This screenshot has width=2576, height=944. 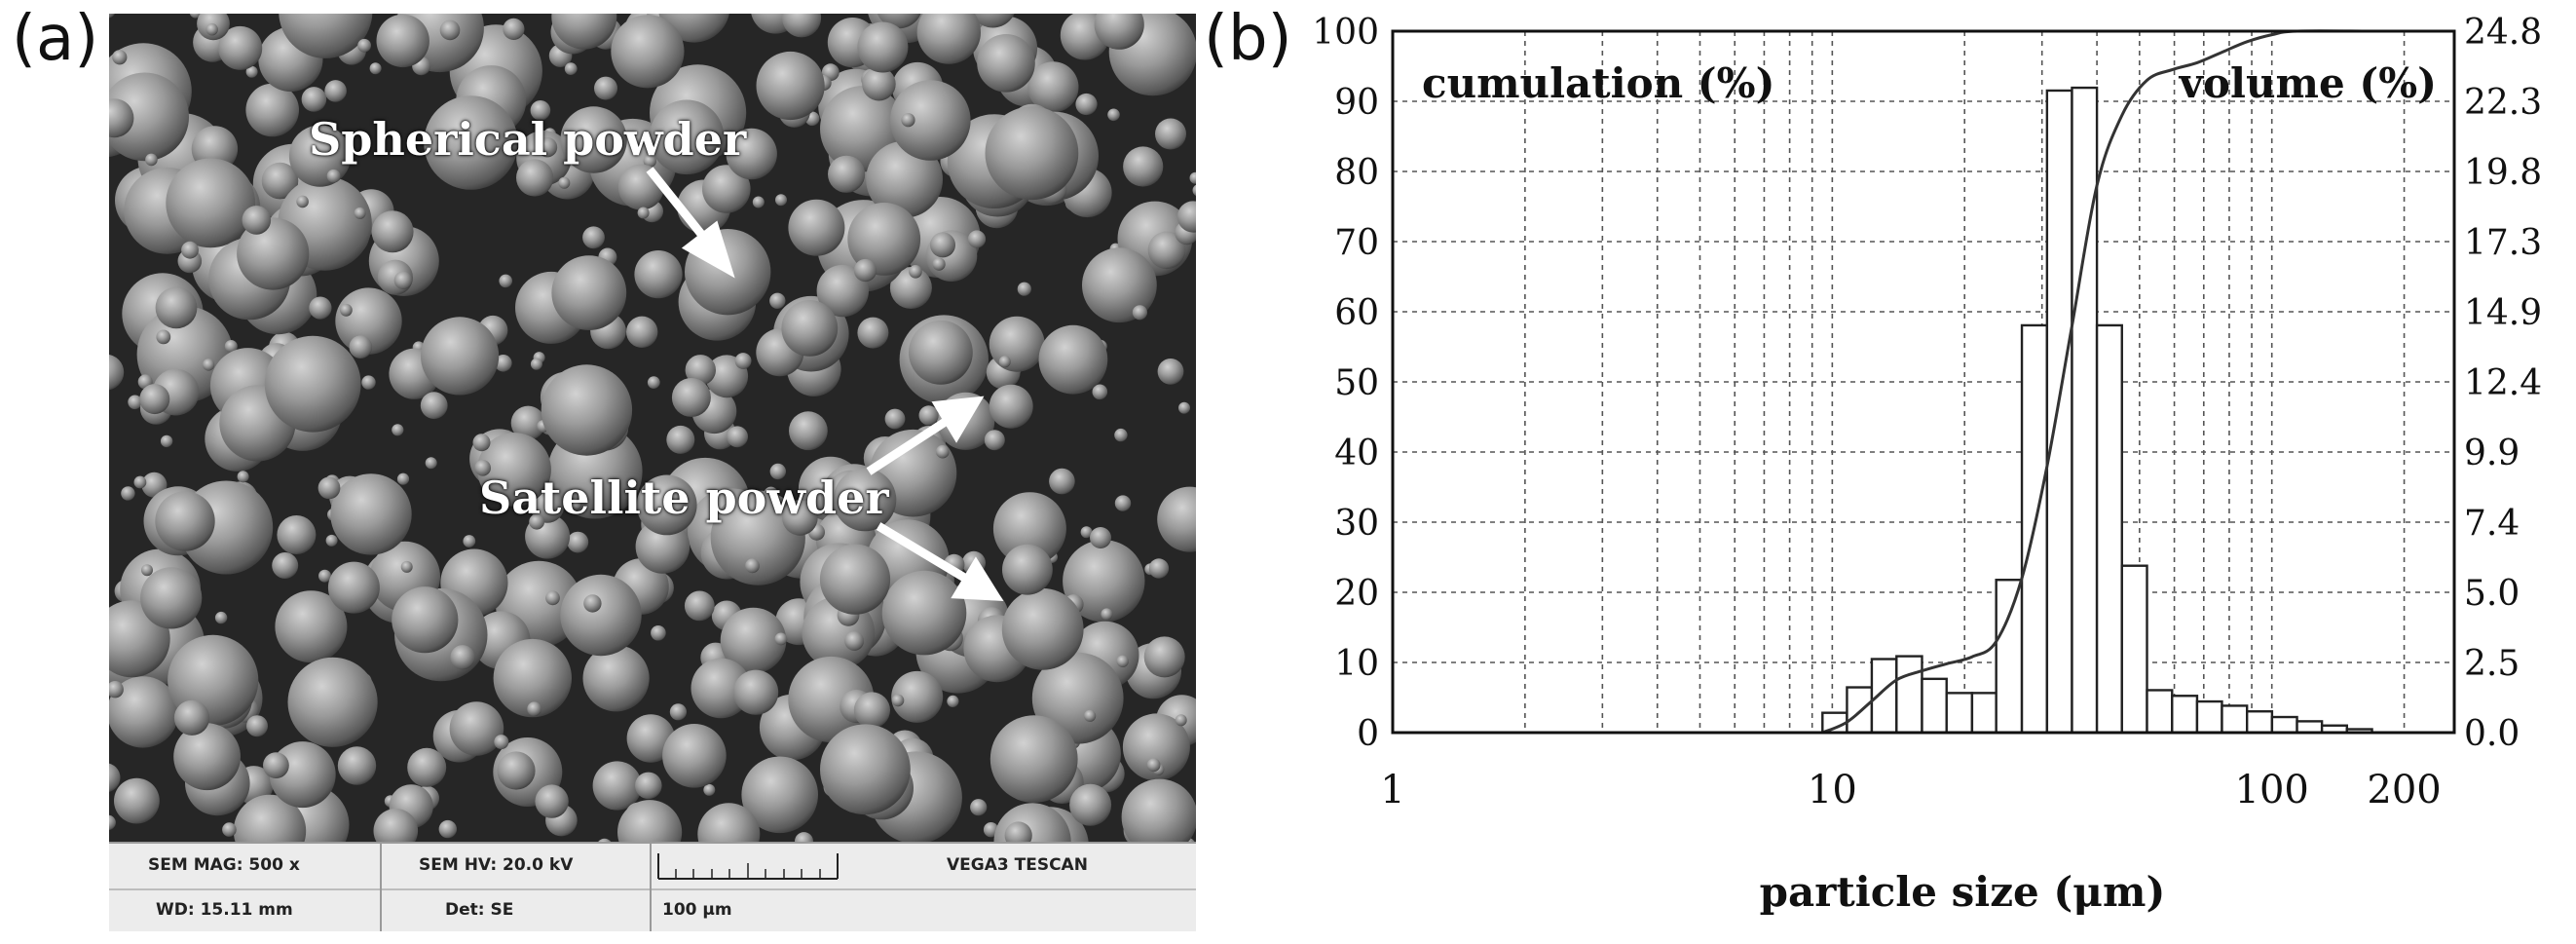 I want to click on x-axis-label: particle size (μm), so click(x=1963, y=892).